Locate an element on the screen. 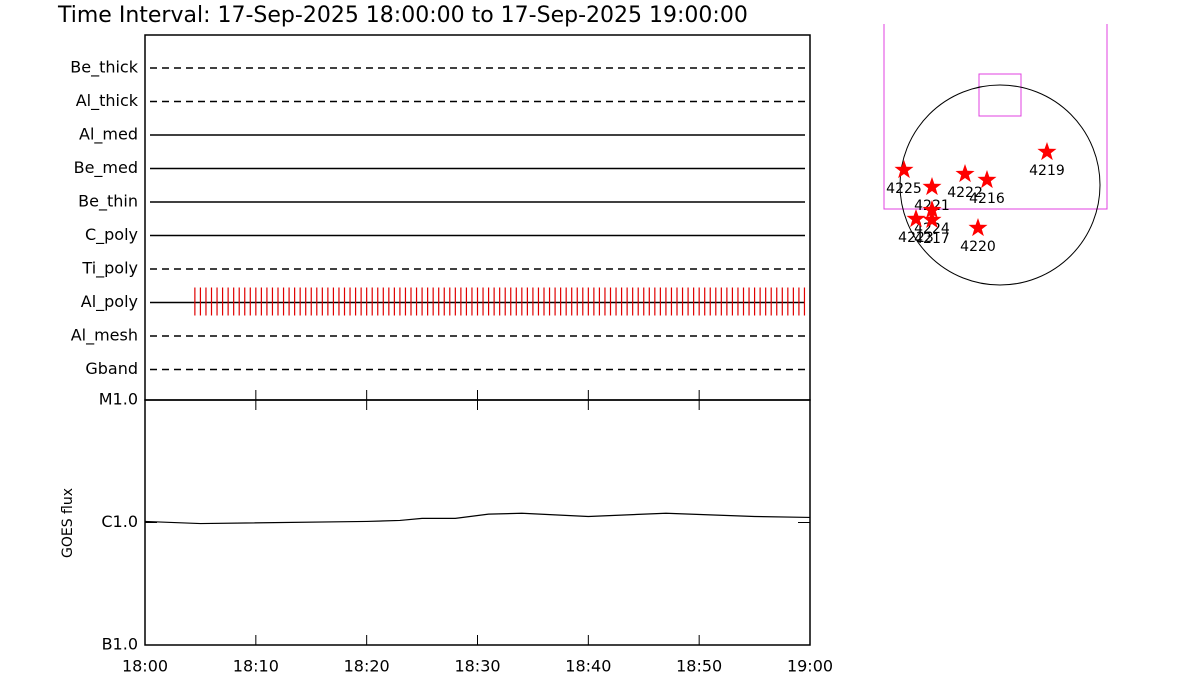 The width and height of the screenshot is (1200, 700). x-tick-label: 18:20 is located at coordinates (367, 666).